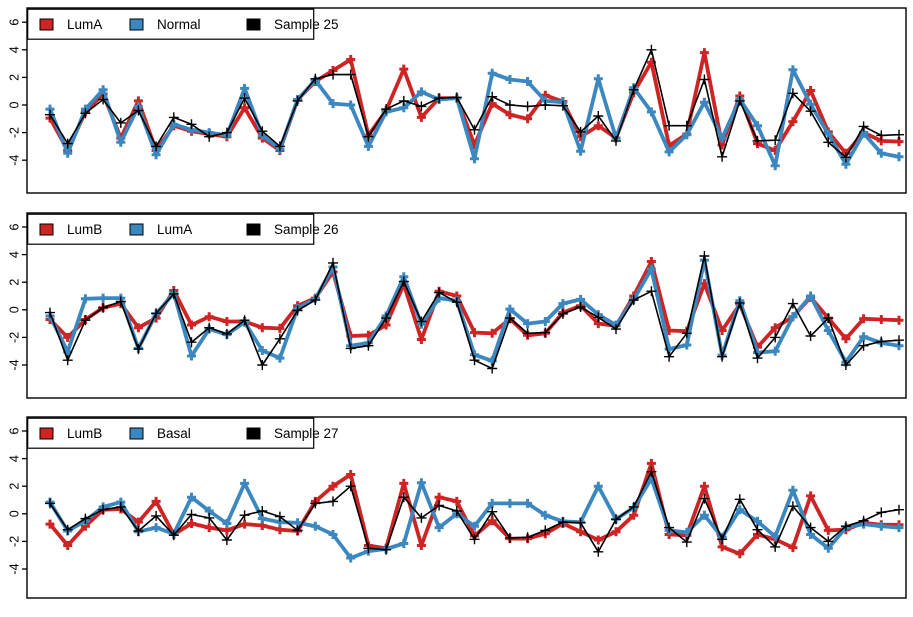 This screenshot has width=913, height=617. I want to click on legend-label-sample-27: Sample 27, so click(306, 433).